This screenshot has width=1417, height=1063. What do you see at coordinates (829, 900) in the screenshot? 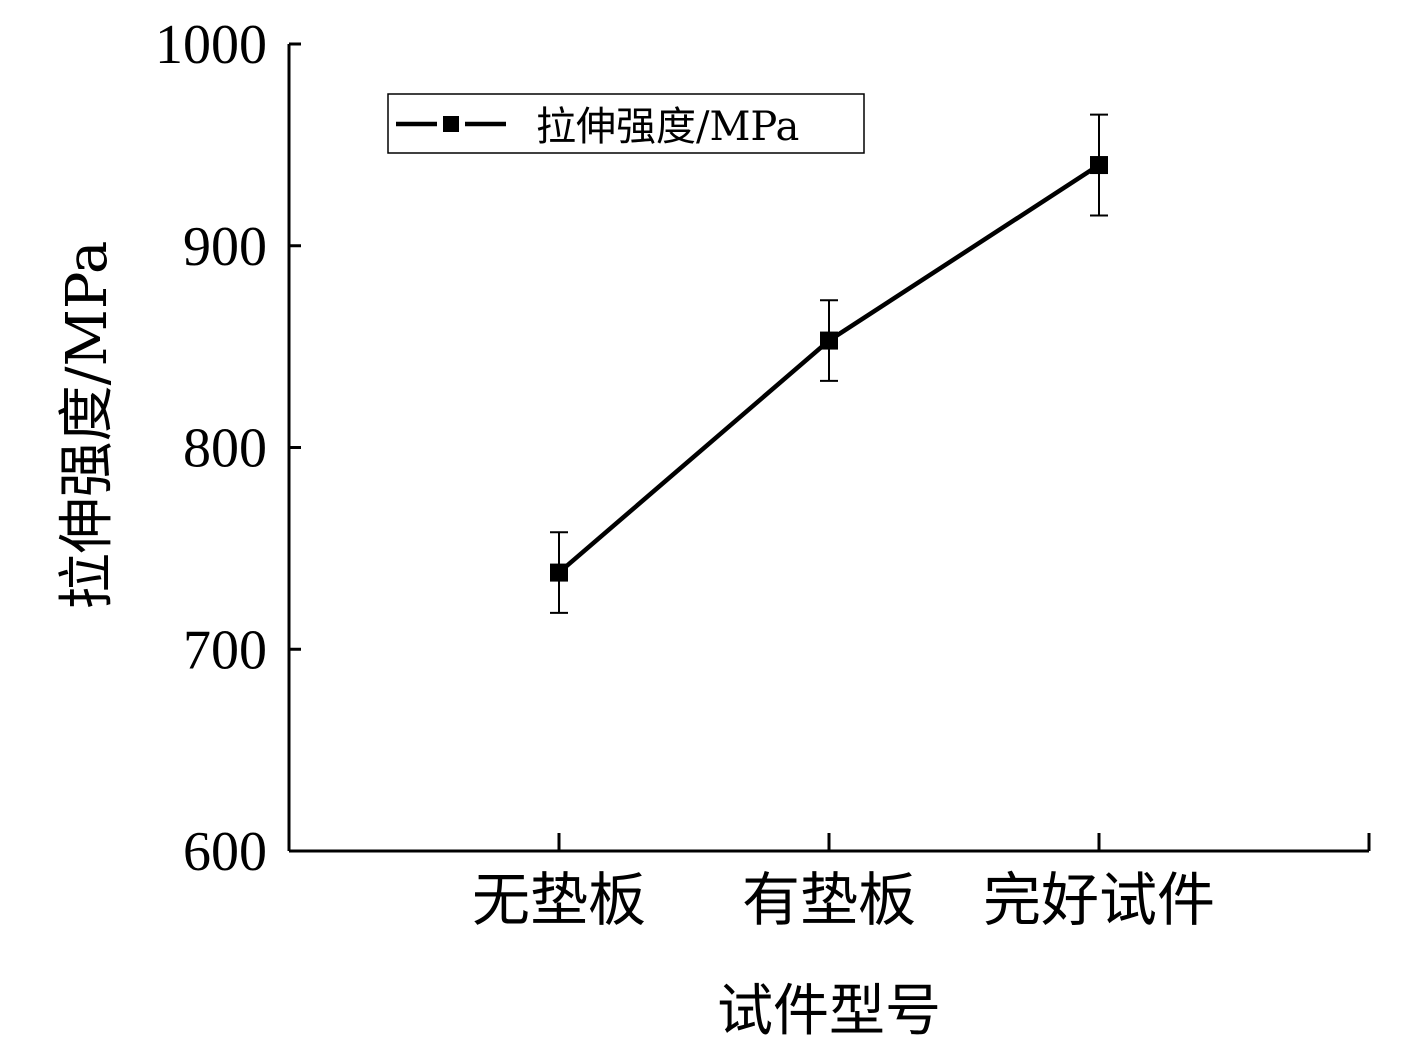
I see `x-tick-label-1: 有垫板` at bounding box center [829, 900].